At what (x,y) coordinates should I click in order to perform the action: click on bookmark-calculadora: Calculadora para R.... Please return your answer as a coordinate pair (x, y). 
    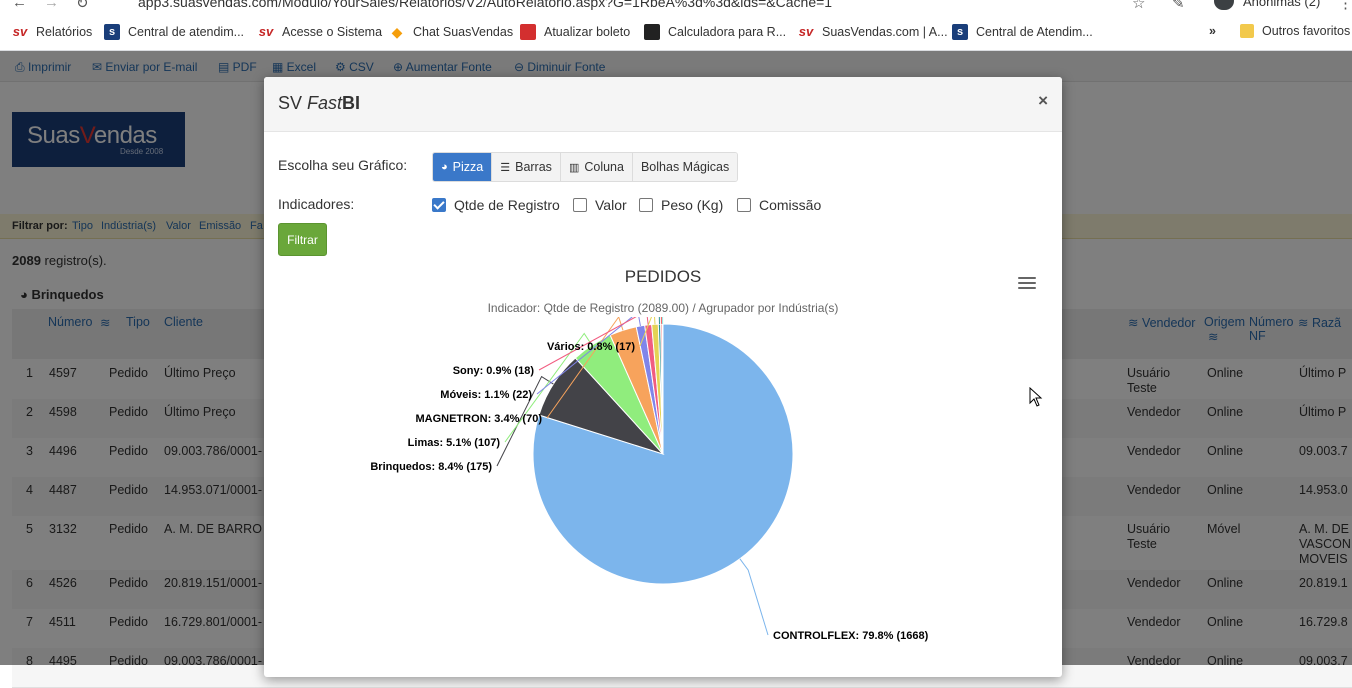
    Looking at the image, I should click on (715, 32).